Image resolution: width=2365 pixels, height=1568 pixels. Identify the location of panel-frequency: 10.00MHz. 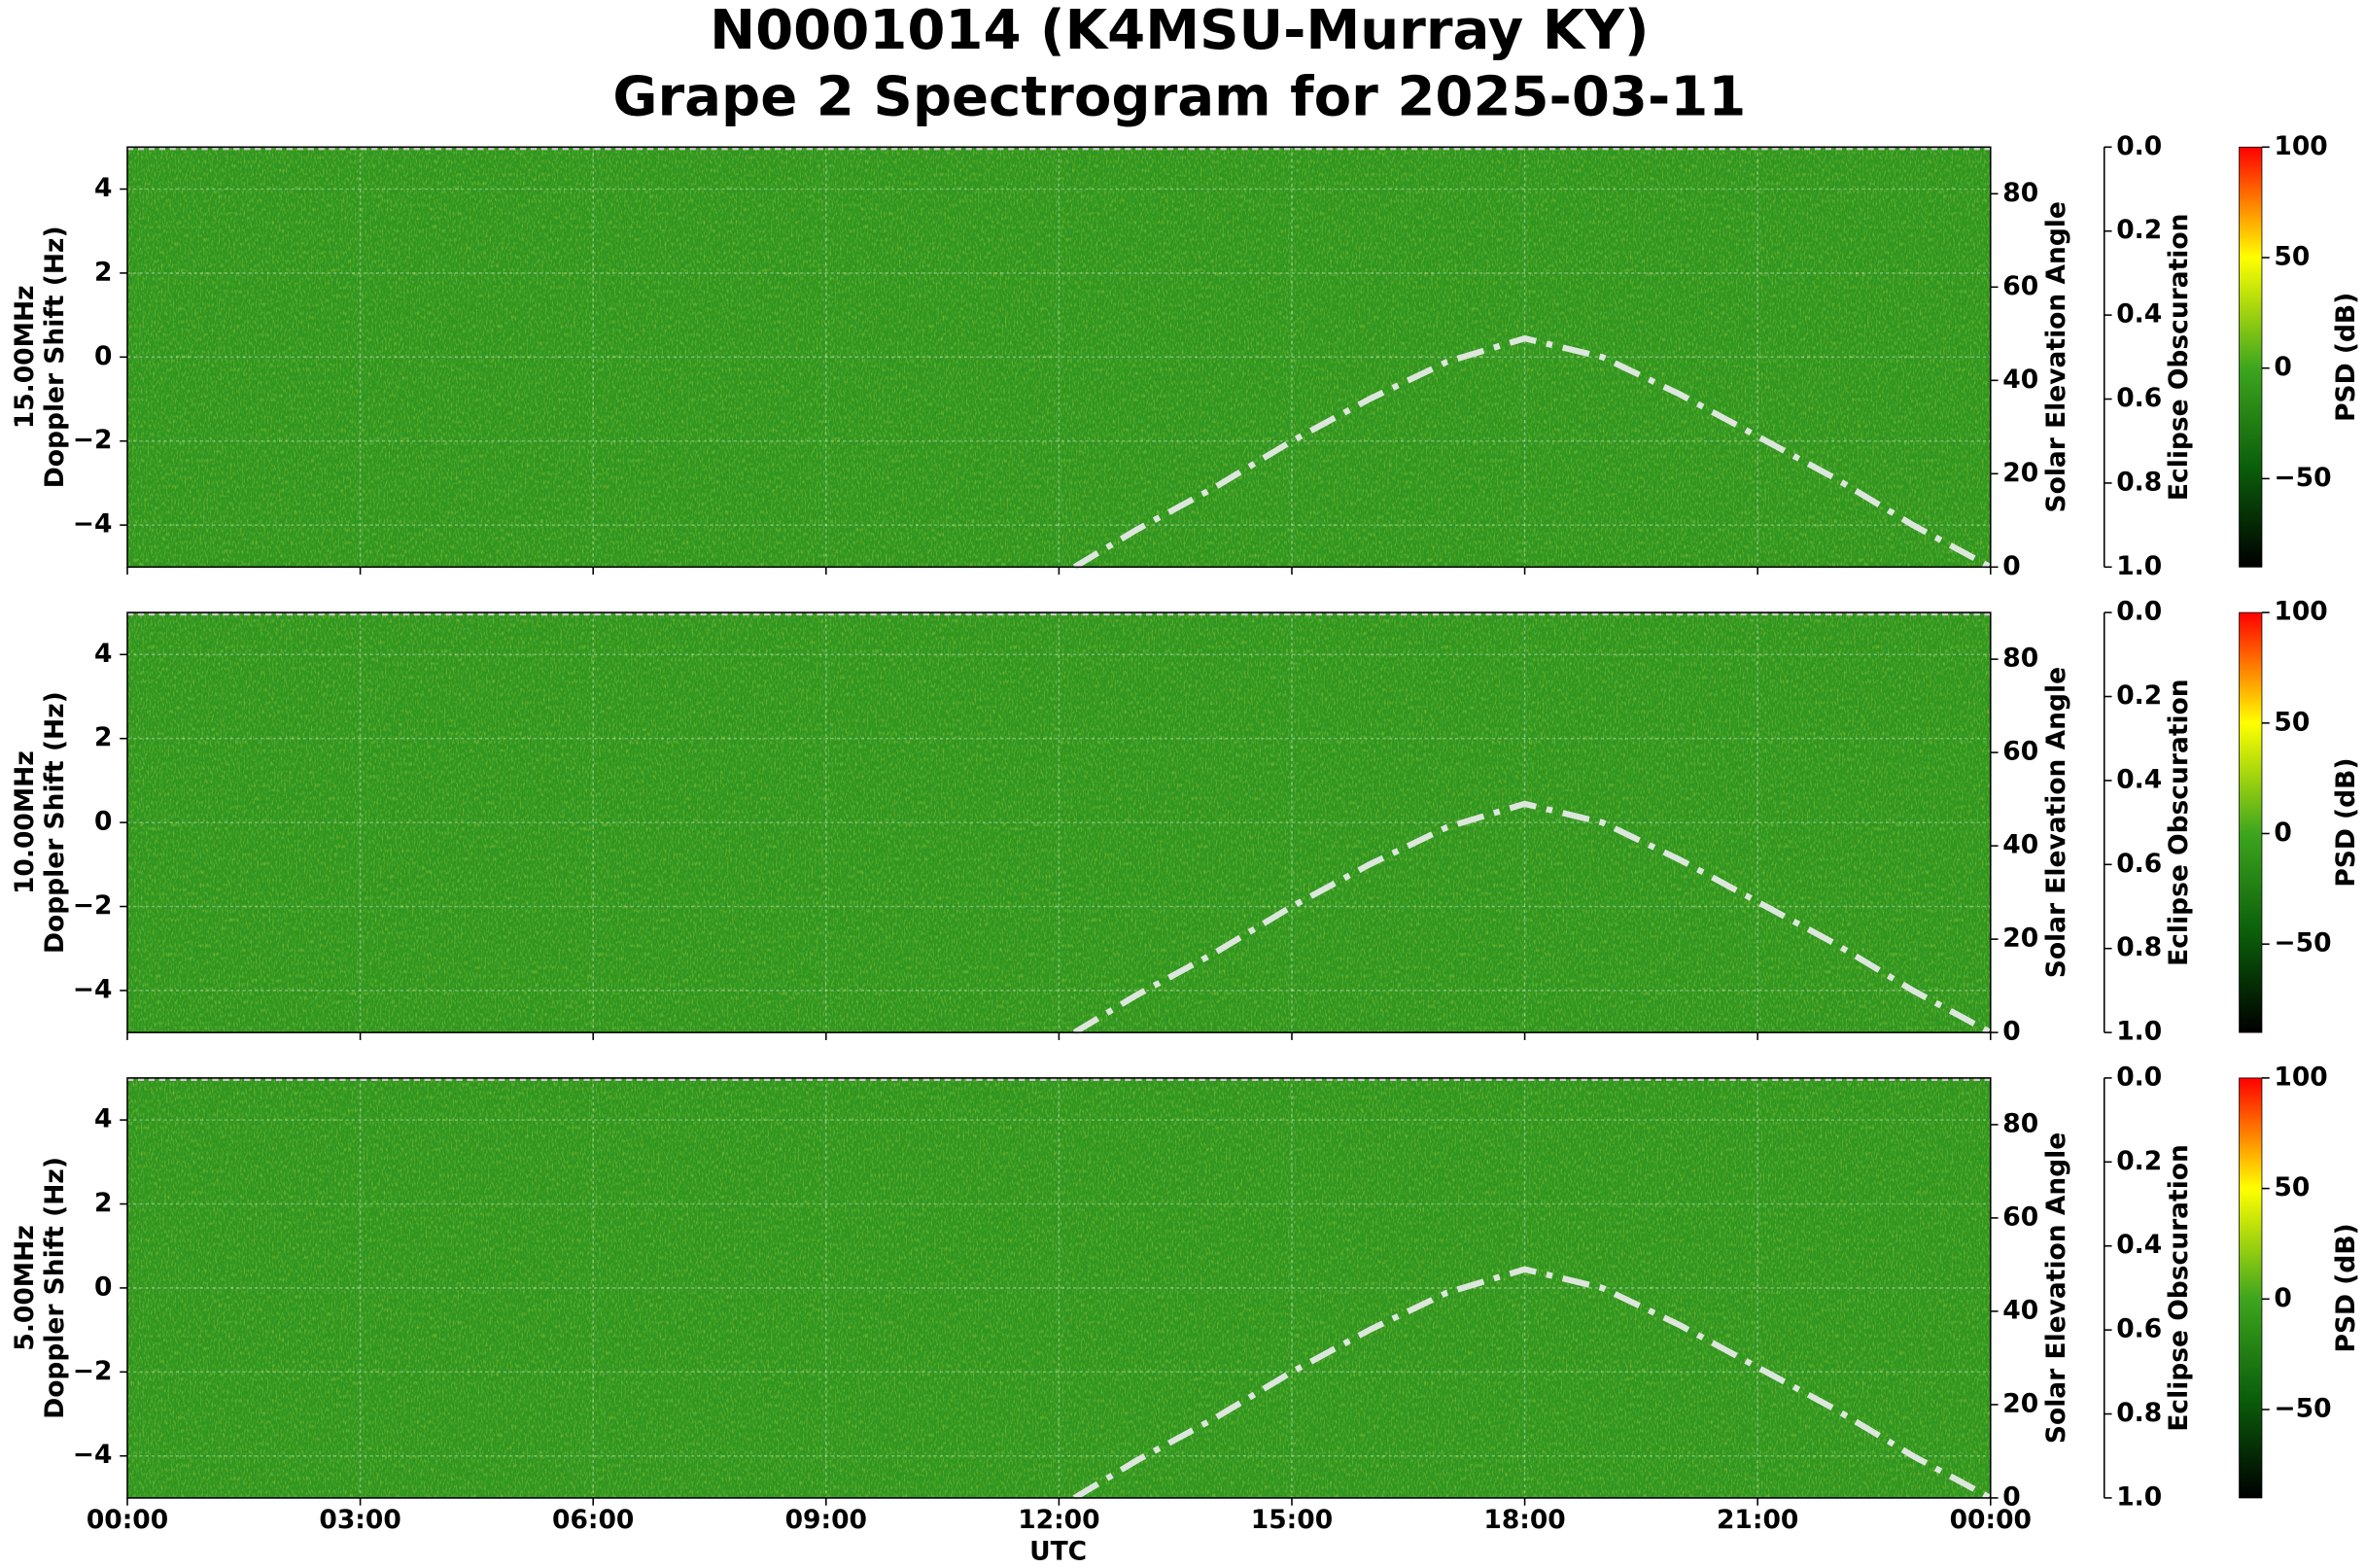
(25, 822).